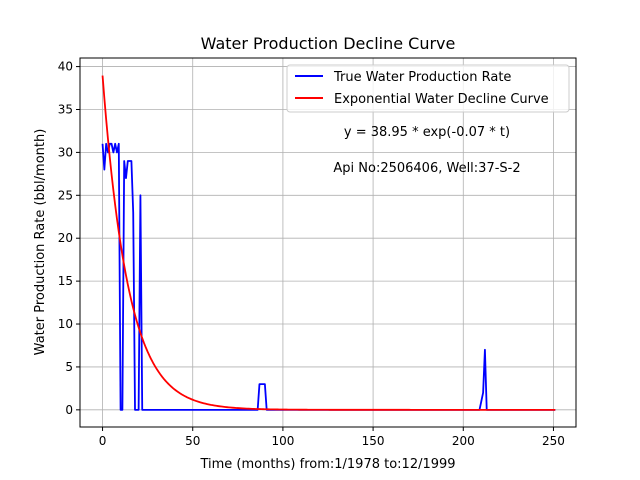 The width and height of the screenshot is (640, 480). Describe the element at coordinates (65, 109) in the screenshot. I see `y-tick-label: 35` at that location.